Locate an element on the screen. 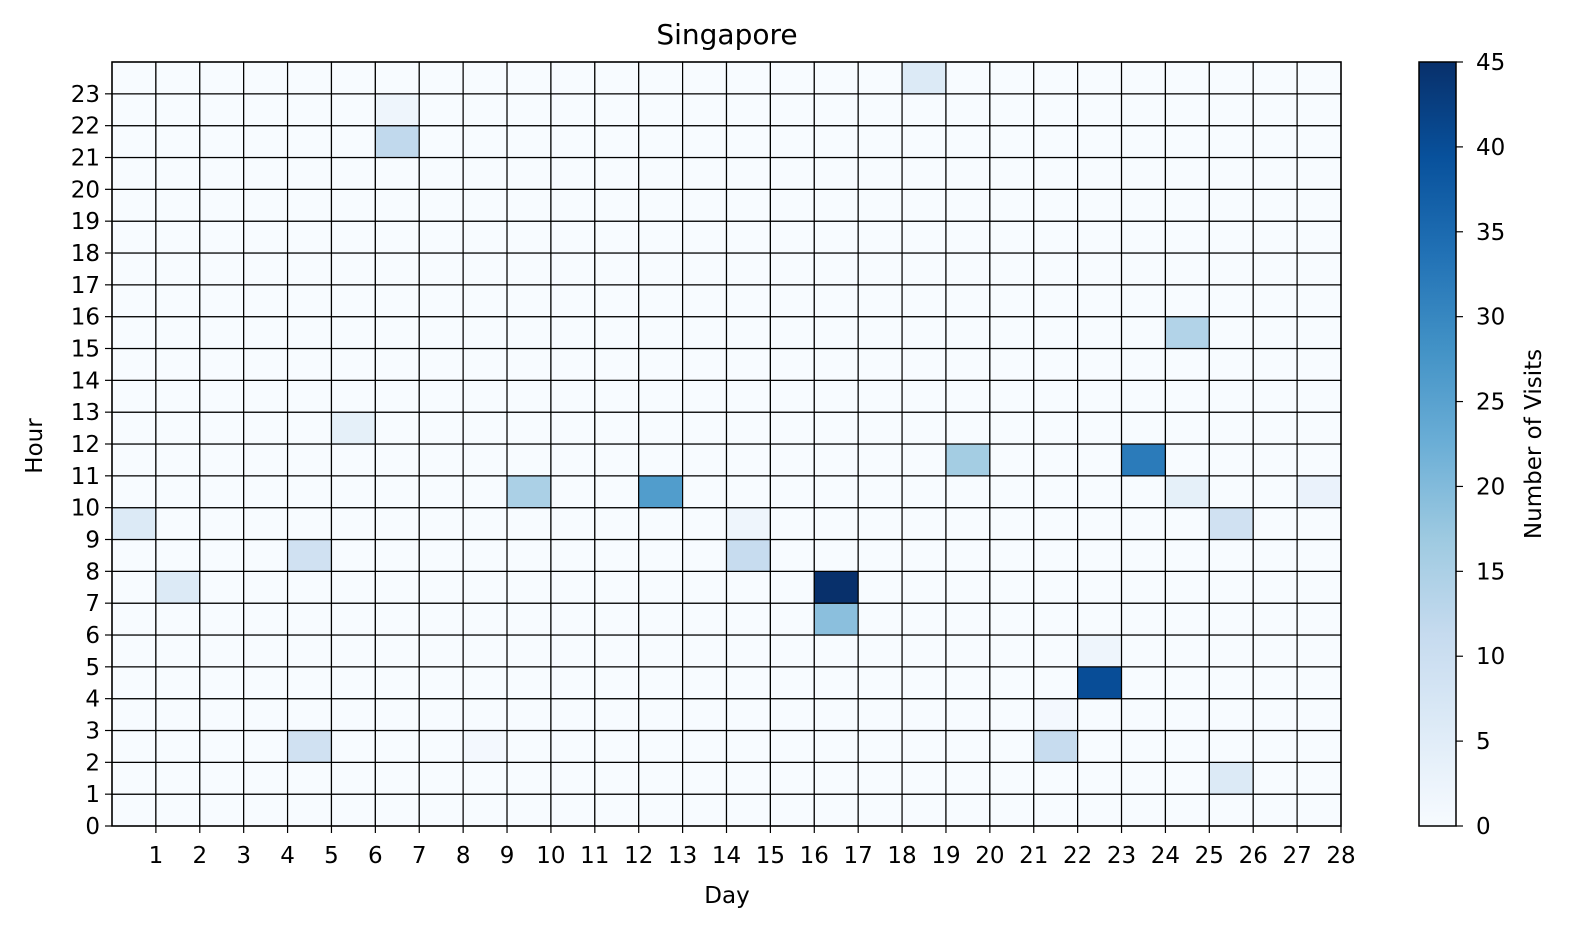 The image size is (1583, 939). x-tick-label: 13 is located at coordinates (682, 856).